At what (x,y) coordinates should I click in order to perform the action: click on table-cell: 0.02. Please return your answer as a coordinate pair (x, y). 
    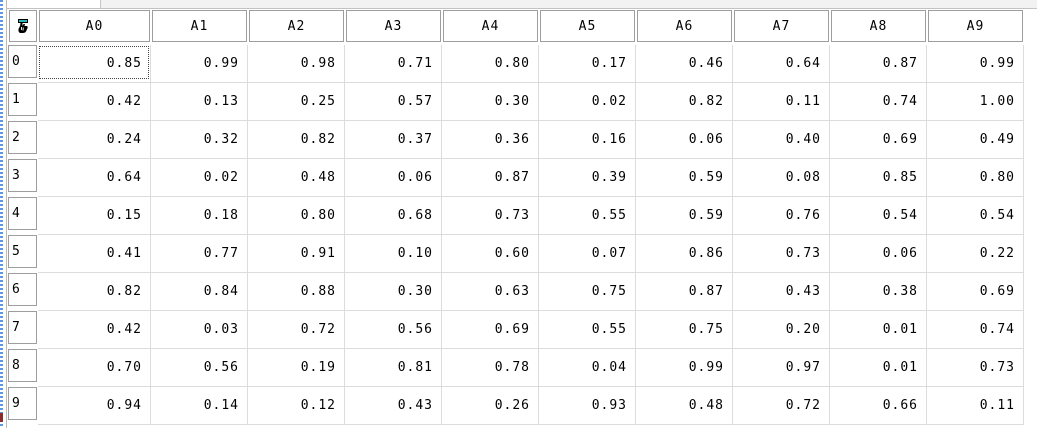
    Looking at the image, I should click on (587, 102).